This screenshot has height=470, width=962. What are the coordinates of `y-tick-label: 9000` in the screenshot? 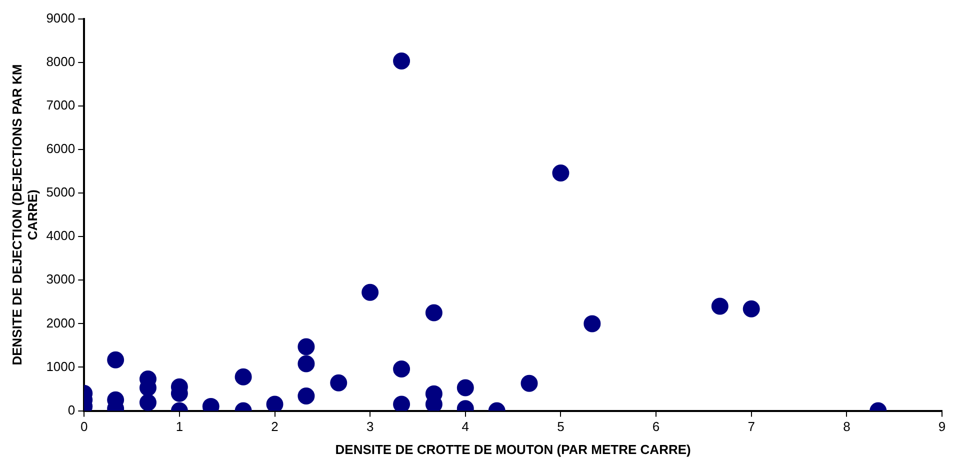 It's located at (61, 18).